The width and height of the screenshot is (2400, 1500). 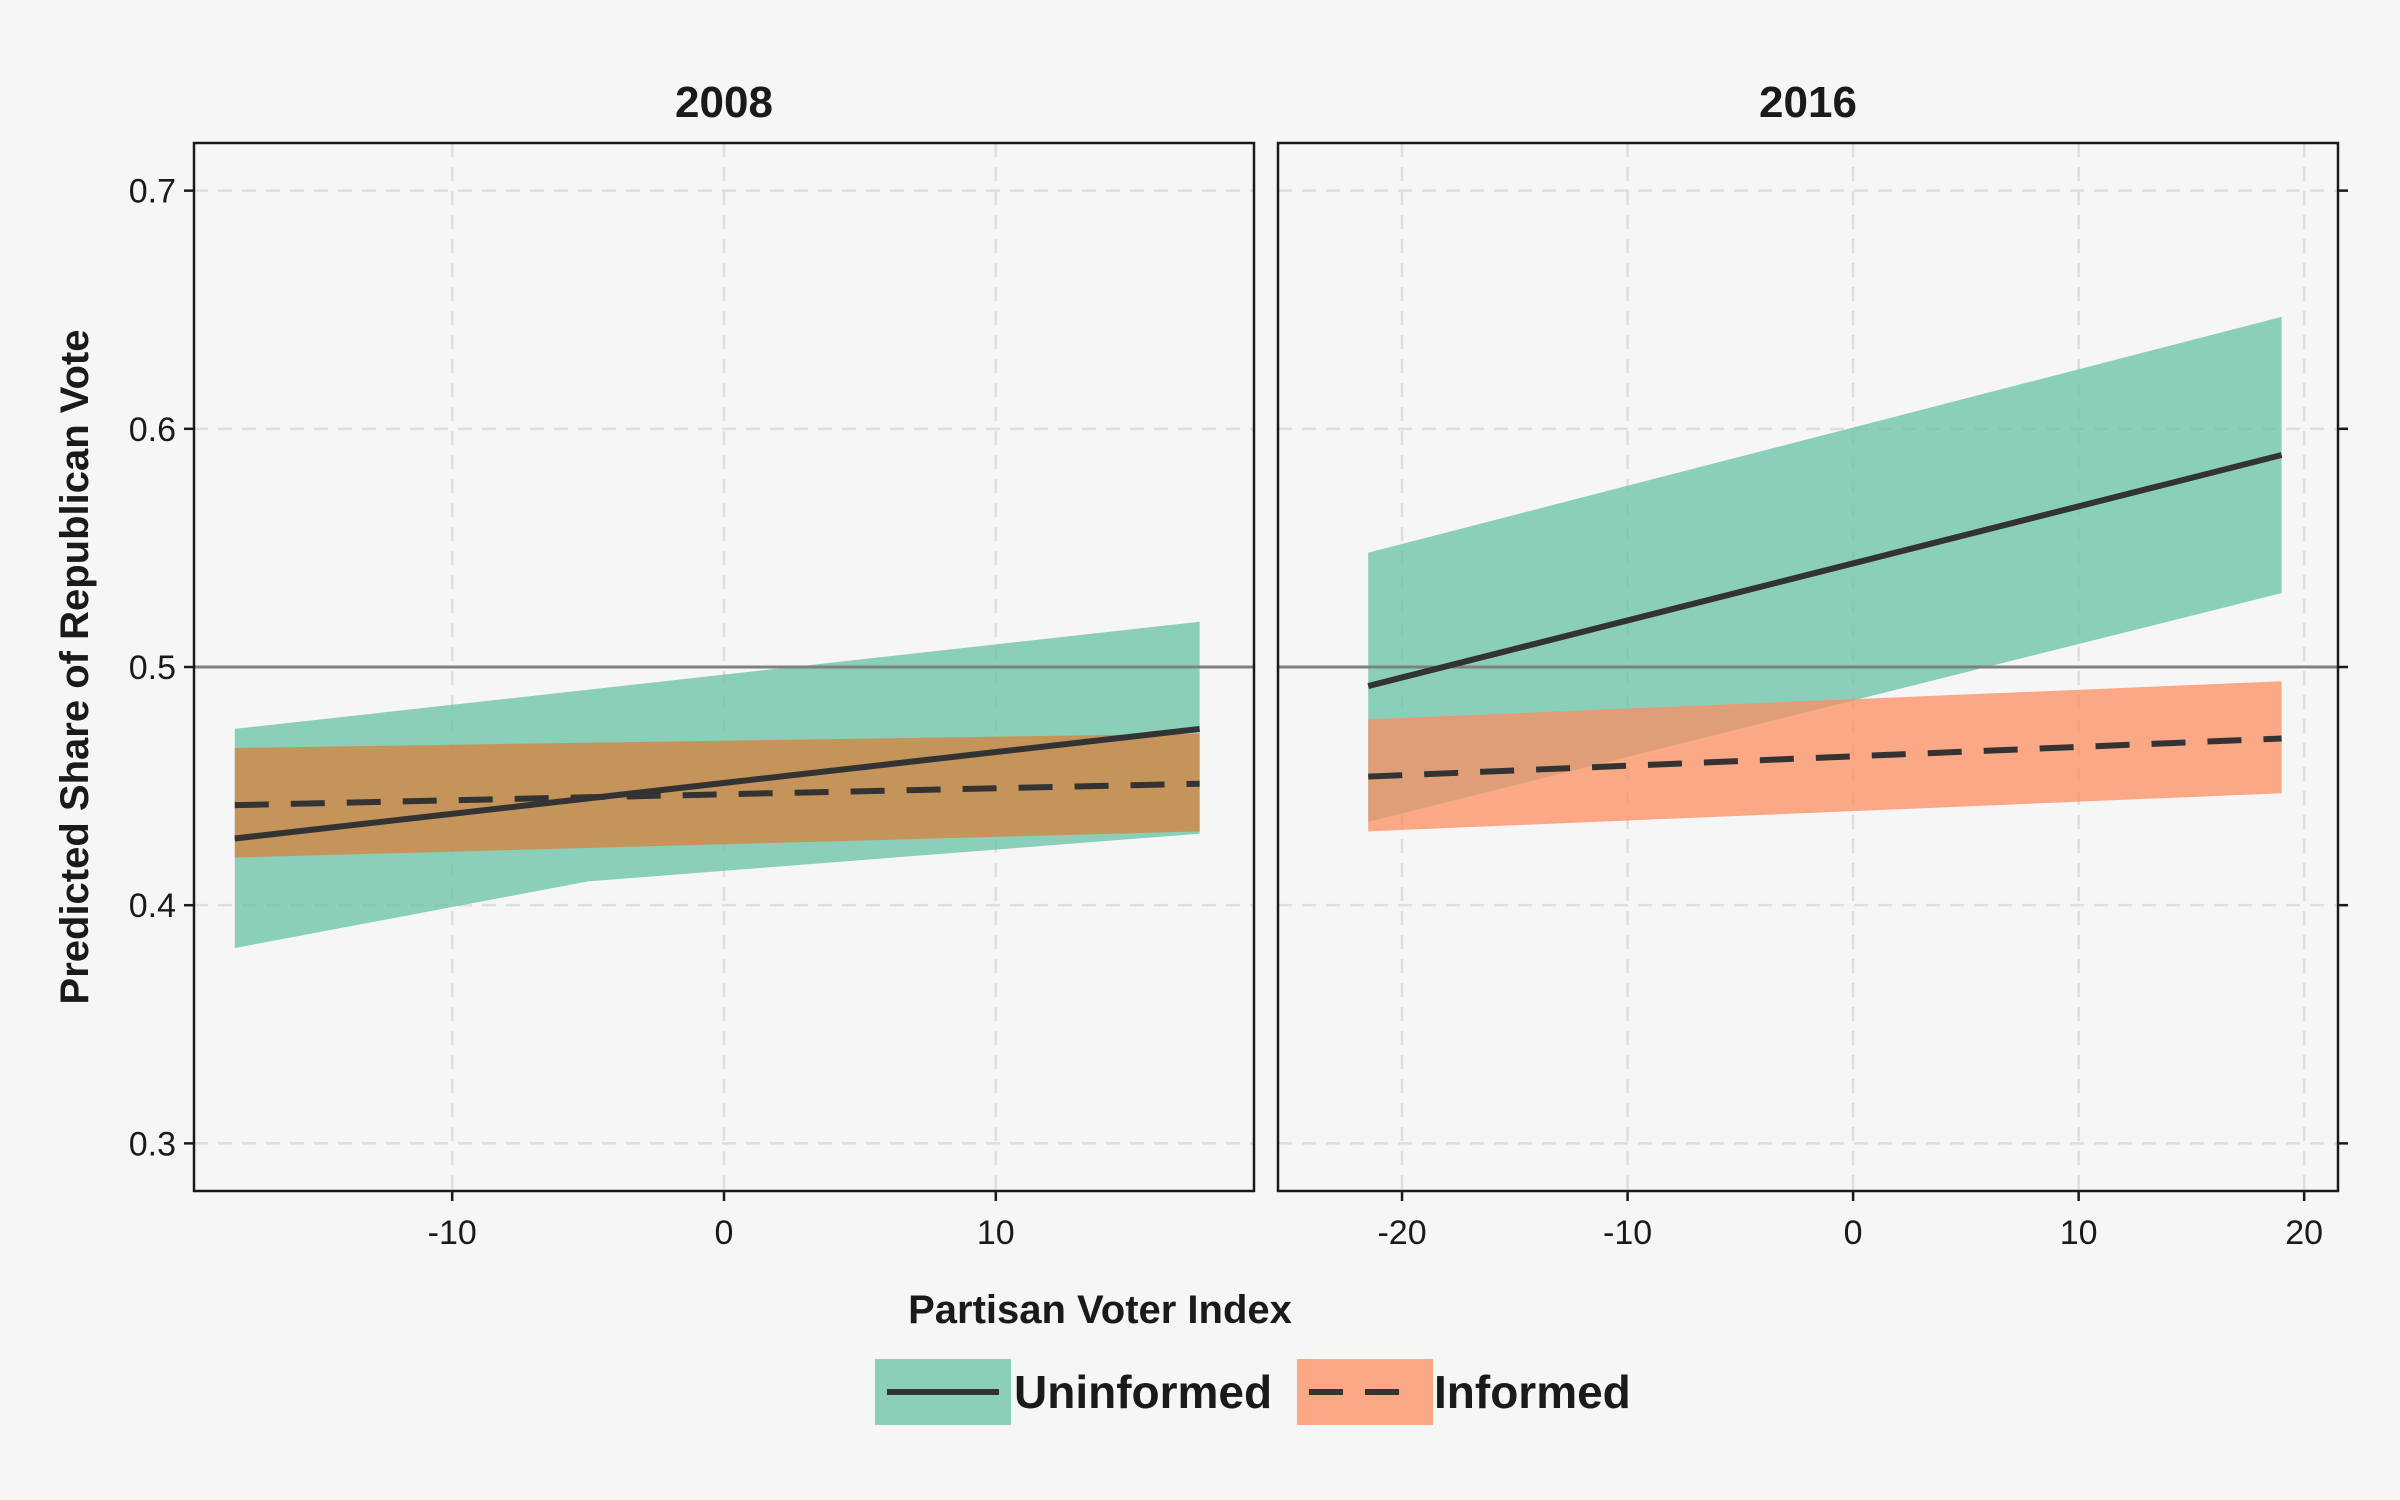 What do you see at coordinates (2304, 1233) in the screenshot?
I see `x-tick-label: 20` at bounding box center [2304, 1233].